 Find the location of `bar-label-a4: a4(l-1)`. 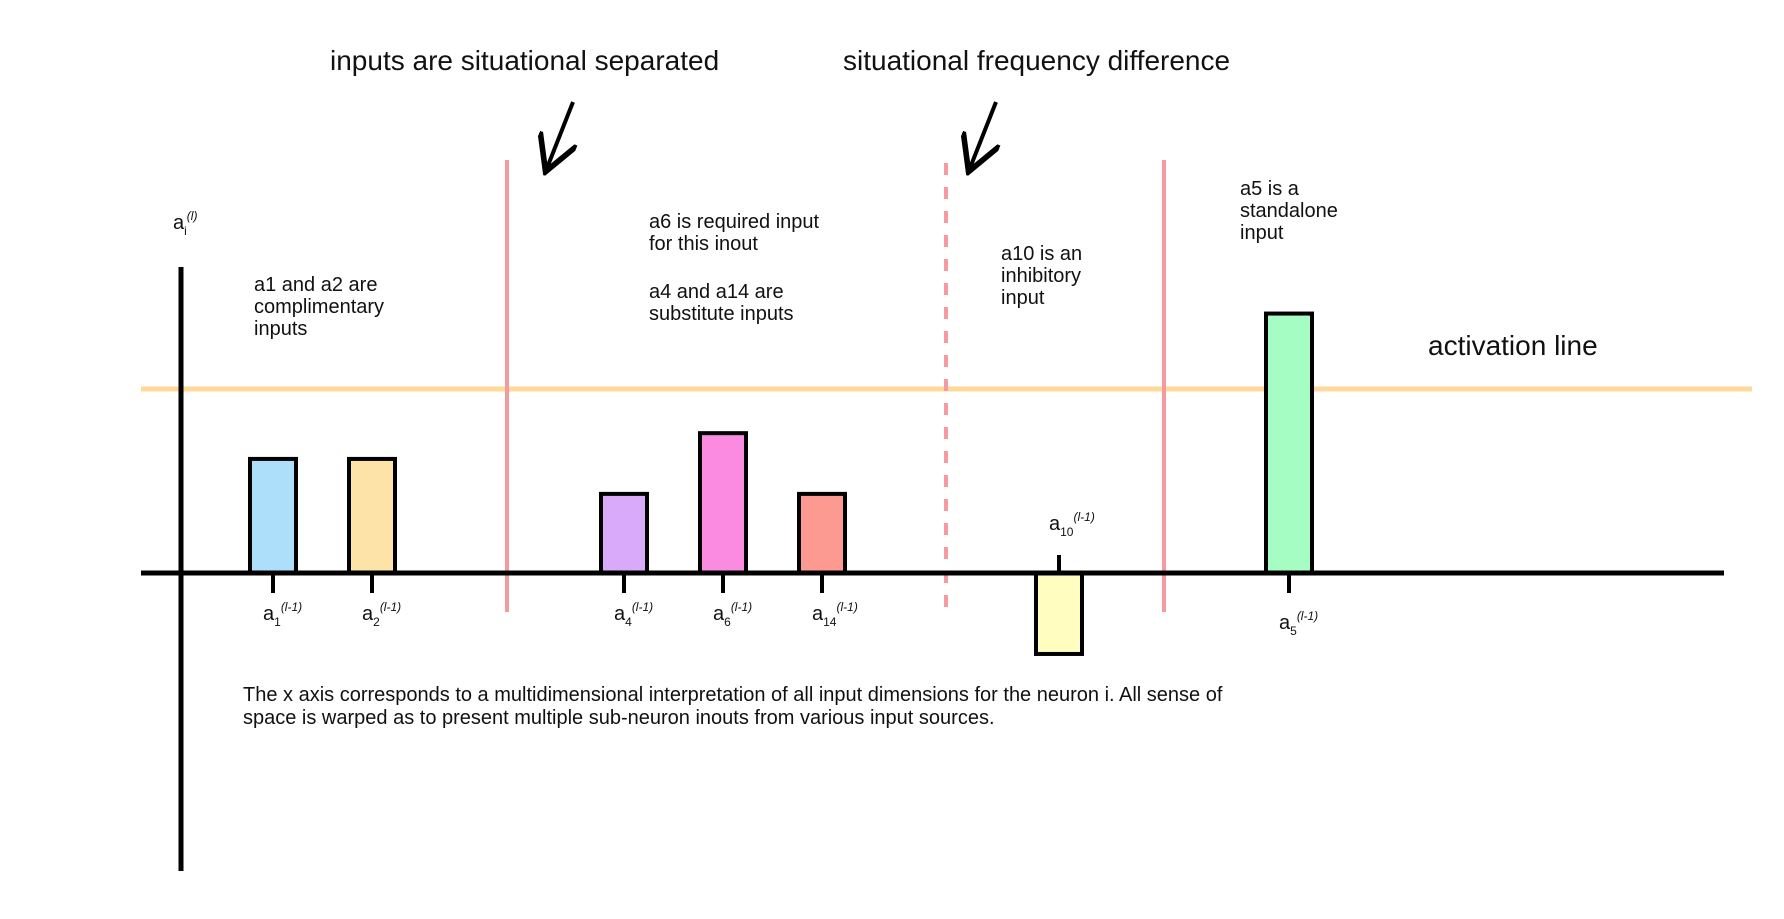

bar-label-a4: a4(l-1) is located at coordinates (634, 614).